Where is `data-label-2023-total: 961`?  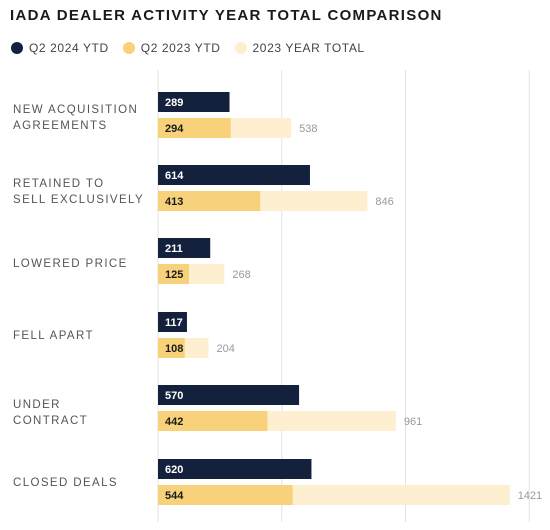
data-label-2023-total: 961 is located at coordinates (413, 422).